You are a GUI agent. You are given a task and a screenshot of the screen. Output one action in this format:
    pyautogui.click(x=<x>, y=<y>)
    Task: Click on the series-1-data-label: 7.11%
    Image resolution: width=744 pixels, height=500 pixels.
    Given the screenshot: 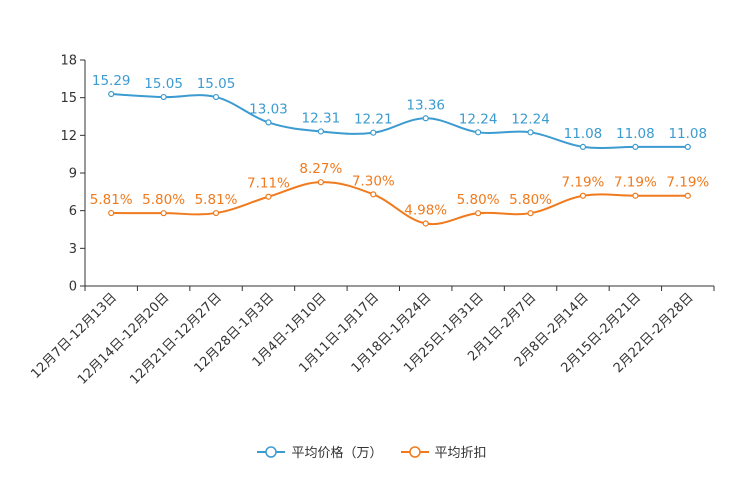 What is the action you would take?
    pyautogui.click(x=268, y=184)
    